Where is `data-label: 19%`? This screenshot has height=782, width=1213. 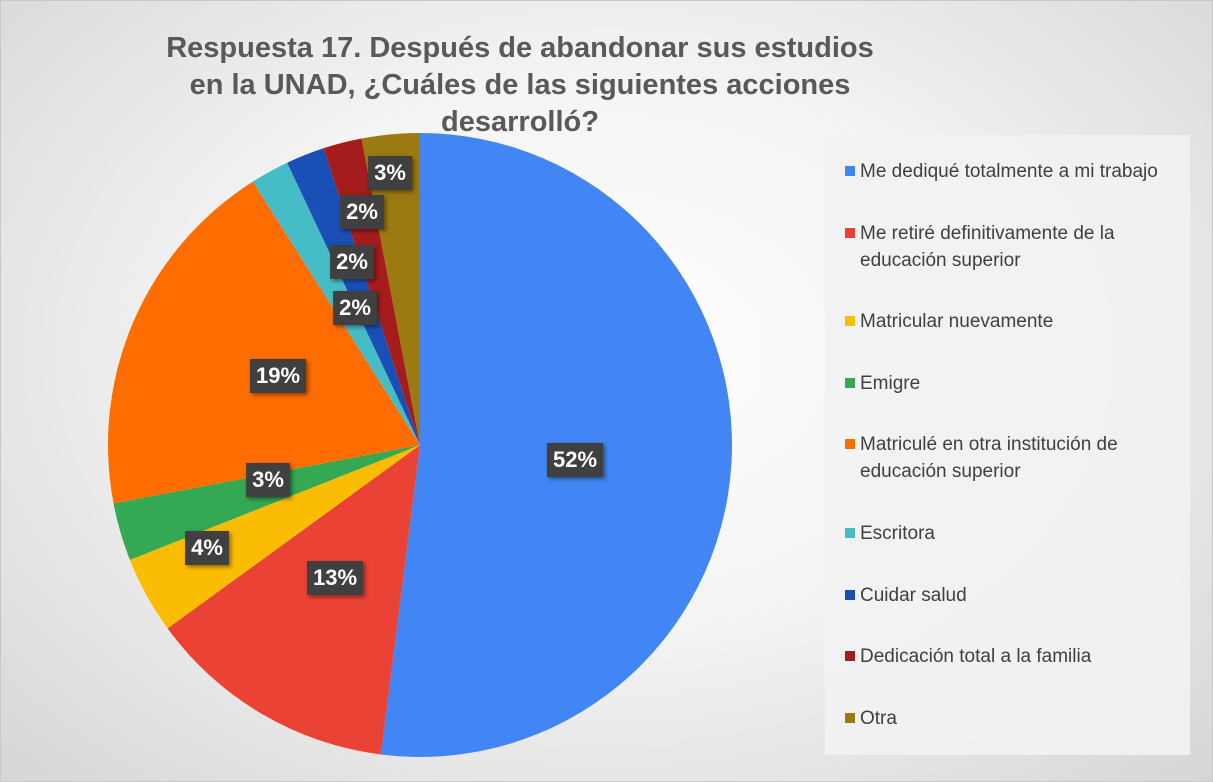 data-label: 19% is located at coordinates (278, 376).